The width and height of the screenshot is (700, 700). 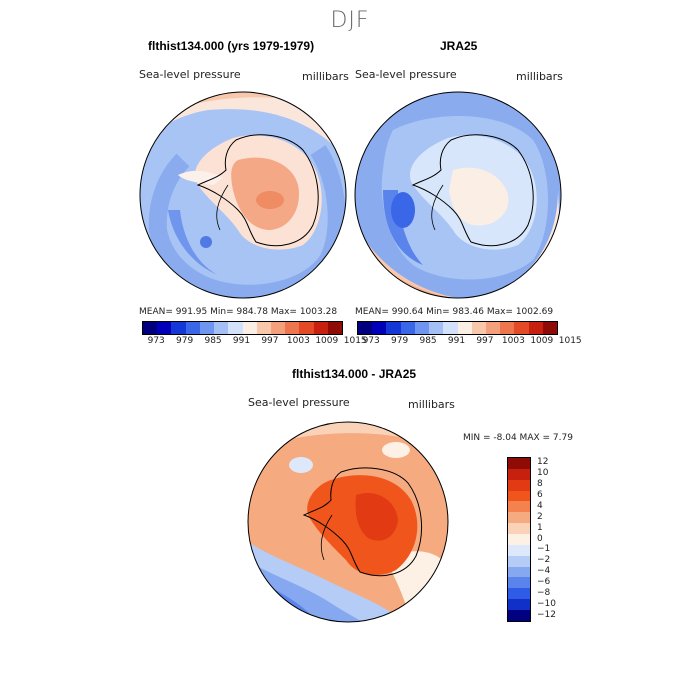 What do you see at coordinates (238, 312) in the screenshot?
I see `panel1-stats: MEAN= 991.95 Min= 984.78 Max= 1003.28` at bounding box center [238, 312].